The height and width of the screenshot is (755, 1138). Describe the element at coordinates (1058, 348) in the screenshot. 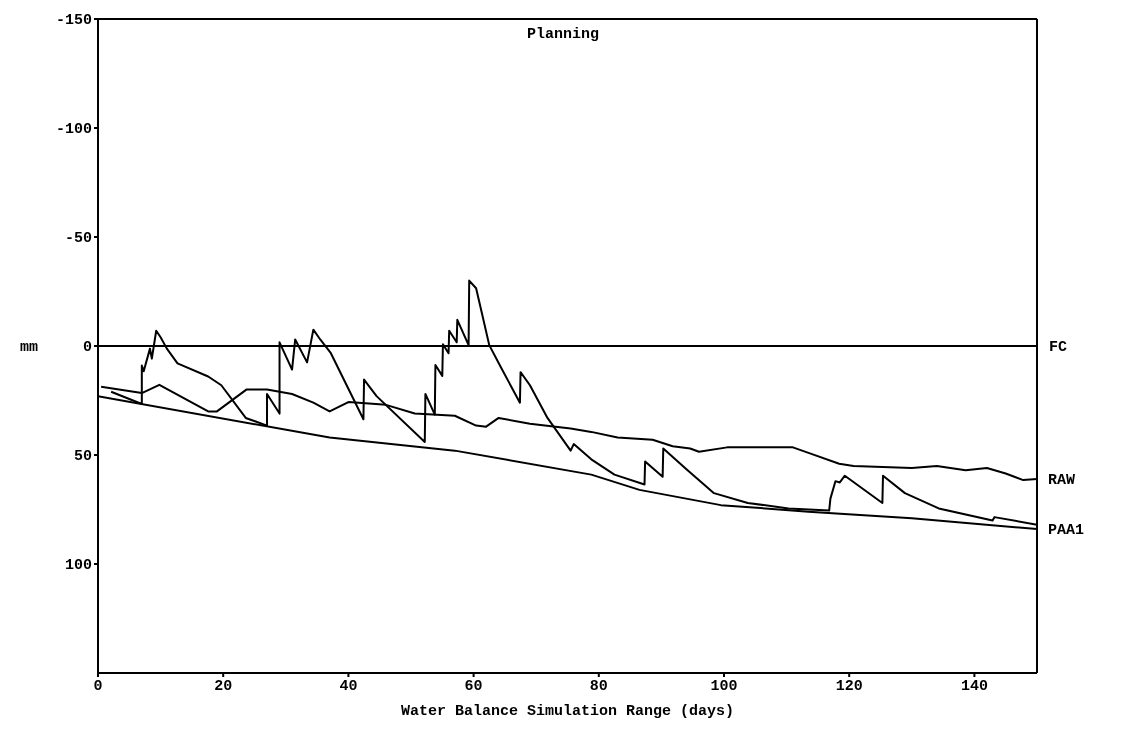

I see `ref-line-label: FC` at that location.